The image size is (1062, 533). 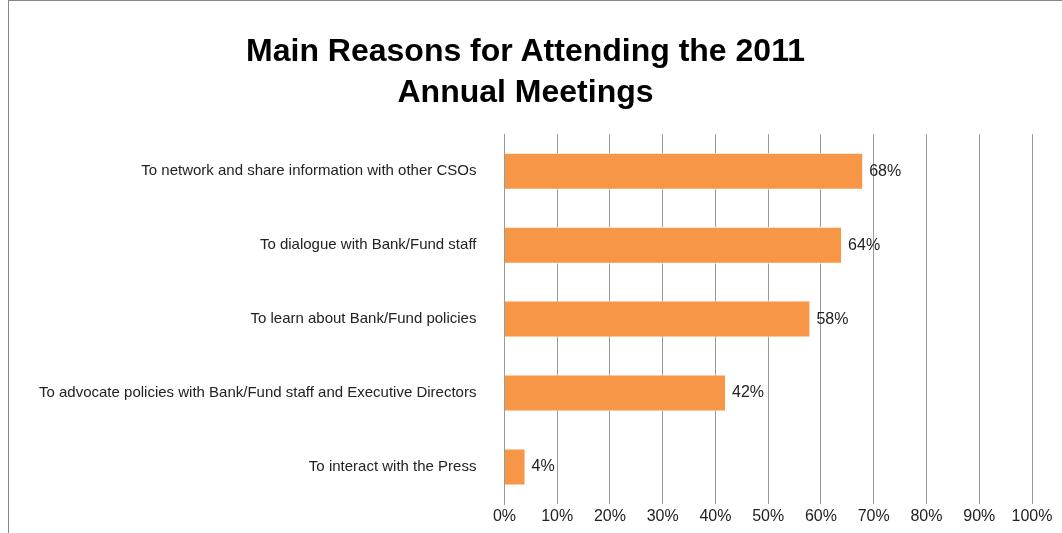 What do you see at coordinates (926, 516) in the screenshot?
I see `x-tick-label: 80%` at bounding box center [926, 516].